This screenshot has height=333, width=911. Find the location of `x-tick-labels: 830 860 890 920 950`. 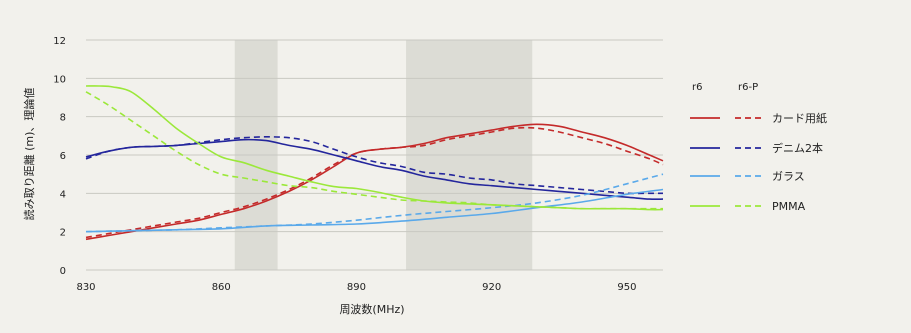

x-tick-labels: 830 860 890 920 950 is located at coordinates (356, 287).